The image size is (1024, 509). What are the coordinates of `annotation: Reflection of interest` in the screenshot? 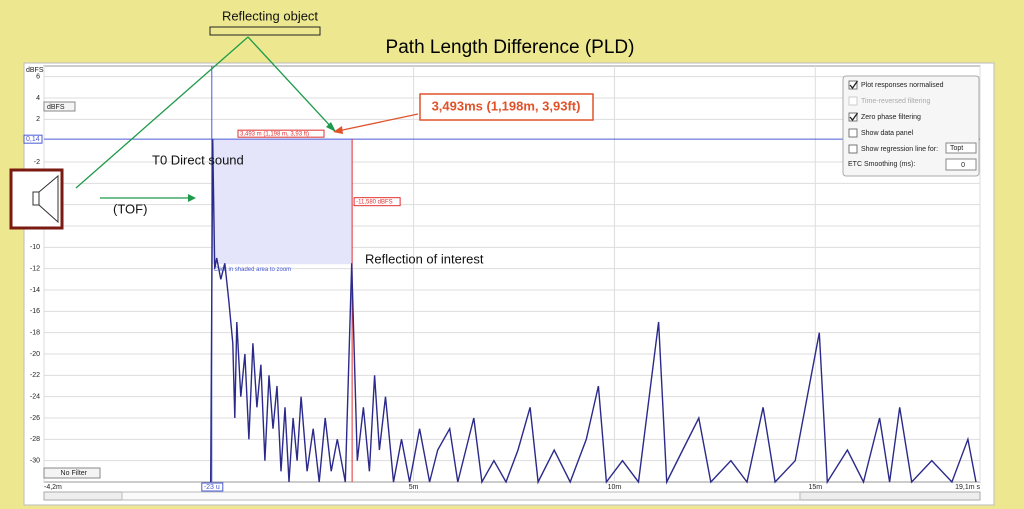 It's located at (424, 258).